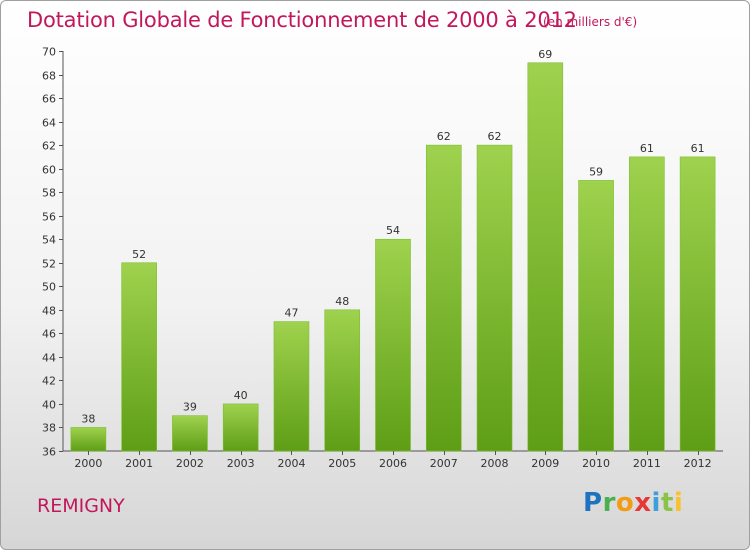 This screenshot has width=750, height=550. I want to click on data-label: 47, so click(291, 313).